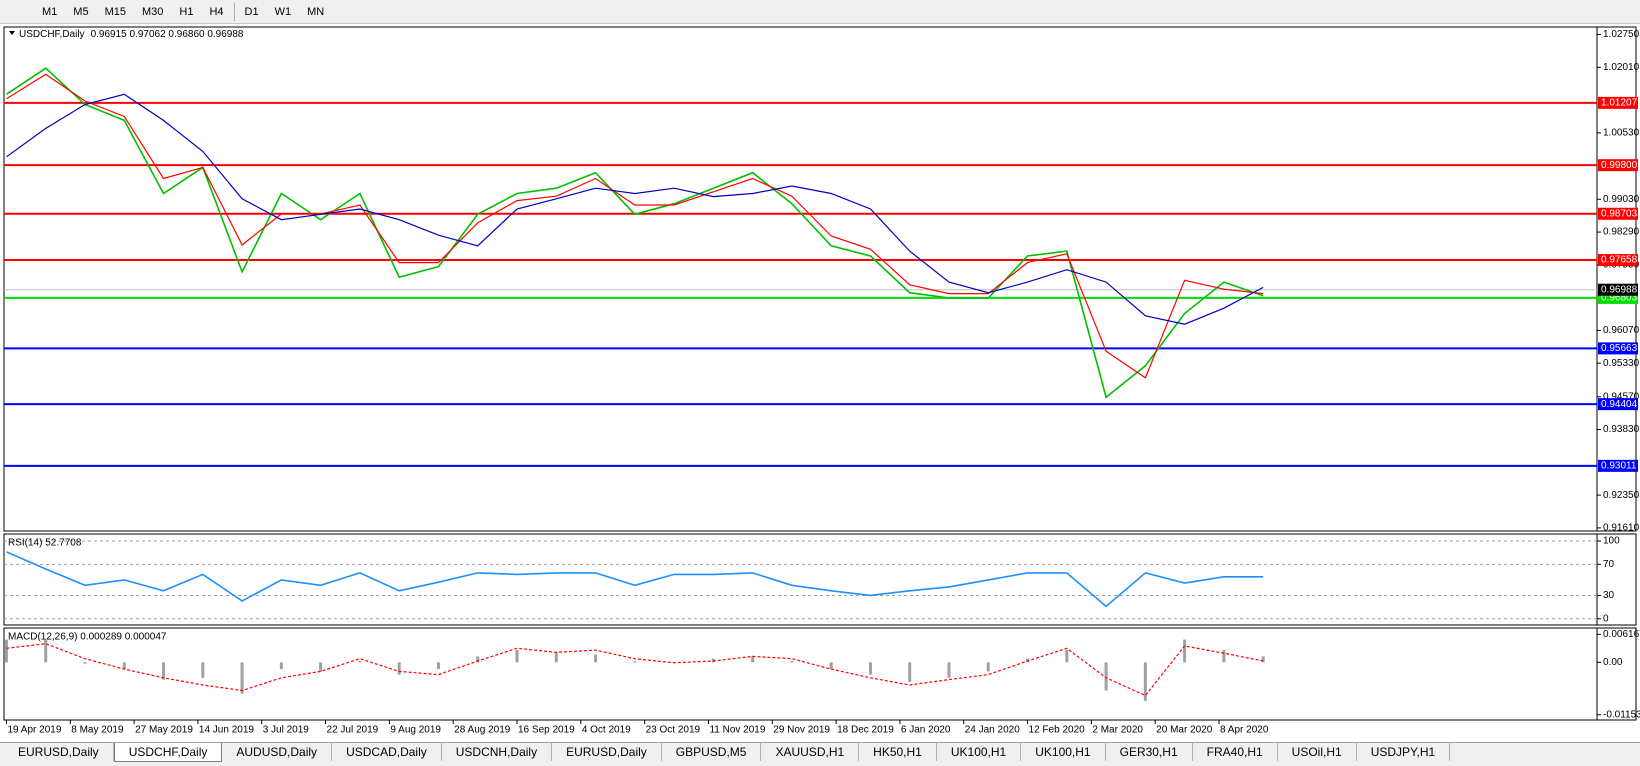 The image size is (1640, 766). Describe the element at coordinates (283, 11) in the screenshot. I see `timeframe-button: W1` at that location.